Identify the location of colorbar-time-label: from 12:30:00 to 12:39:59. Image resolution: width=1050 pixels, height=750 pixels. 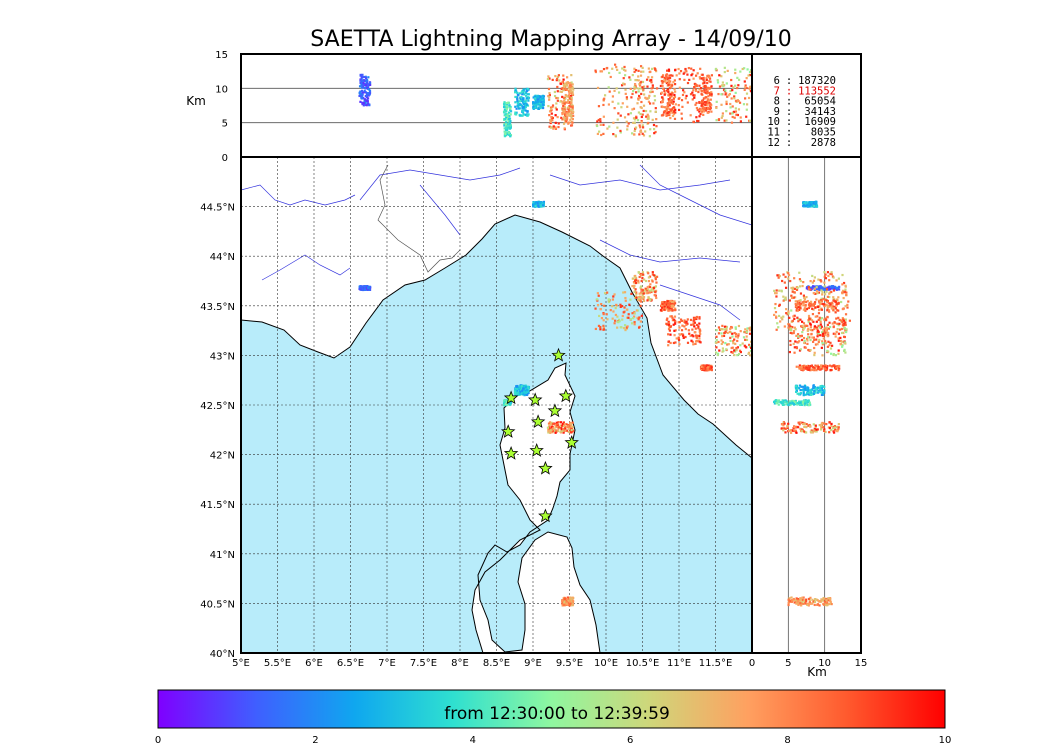
(557, 714).